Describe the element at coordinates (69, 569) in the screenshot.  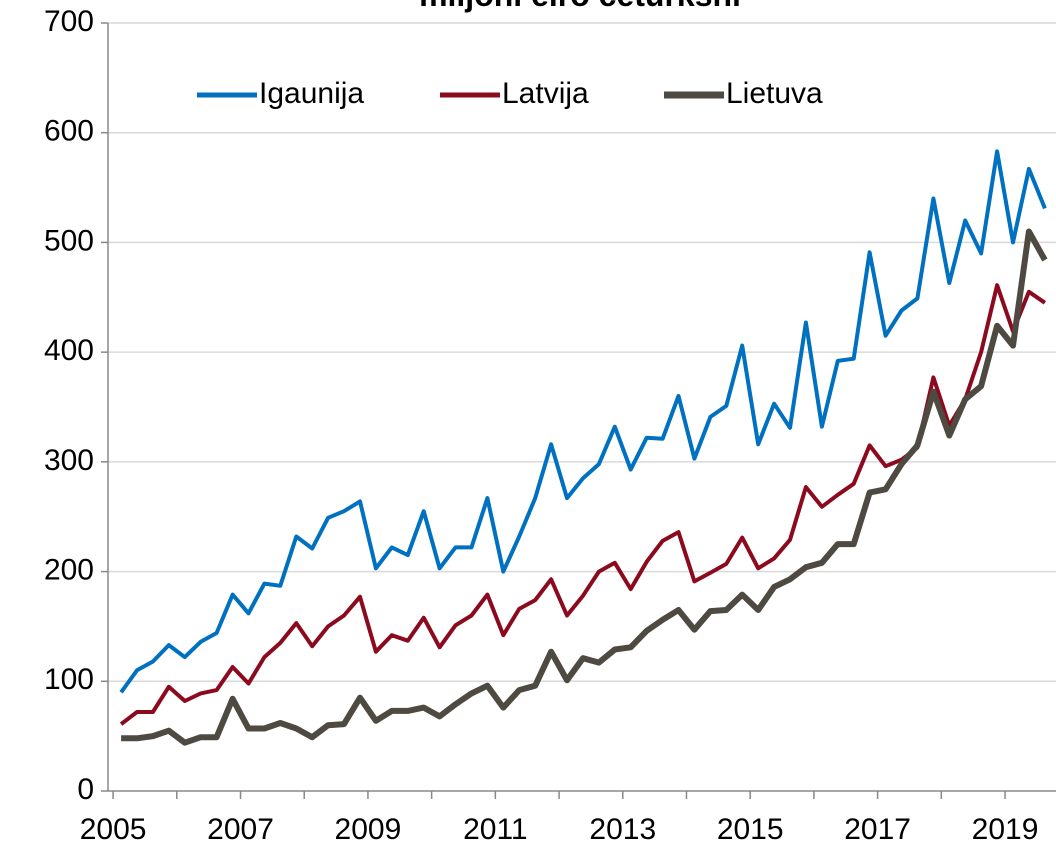
I see `y-tick-label: 200` at that location.